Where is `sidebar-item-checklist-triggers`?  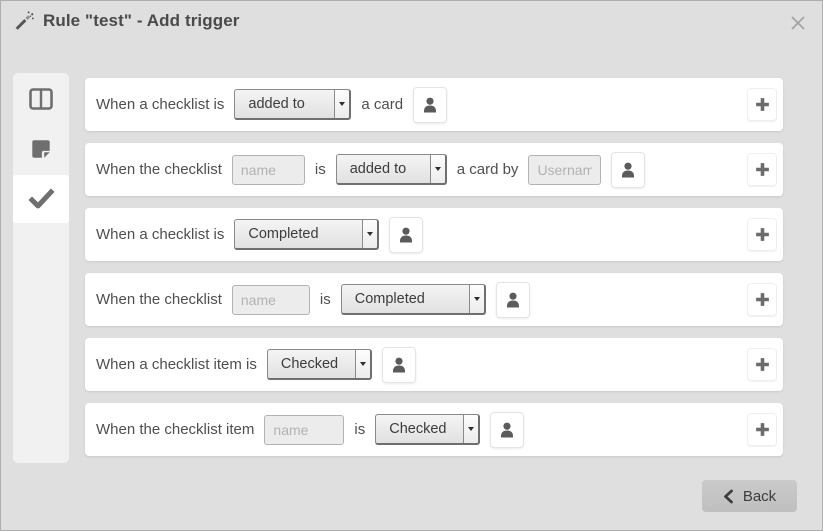
sidebar-item-checklist-triggers is located at coordinates (41, 199).